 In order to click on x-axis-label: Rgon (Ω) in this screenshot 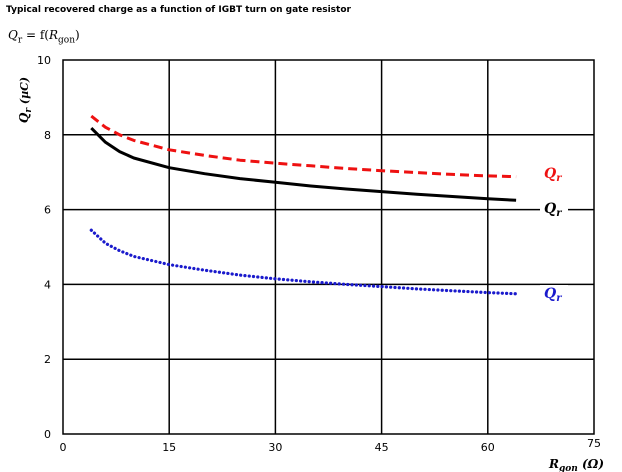, I will do `click(576, 464)`.